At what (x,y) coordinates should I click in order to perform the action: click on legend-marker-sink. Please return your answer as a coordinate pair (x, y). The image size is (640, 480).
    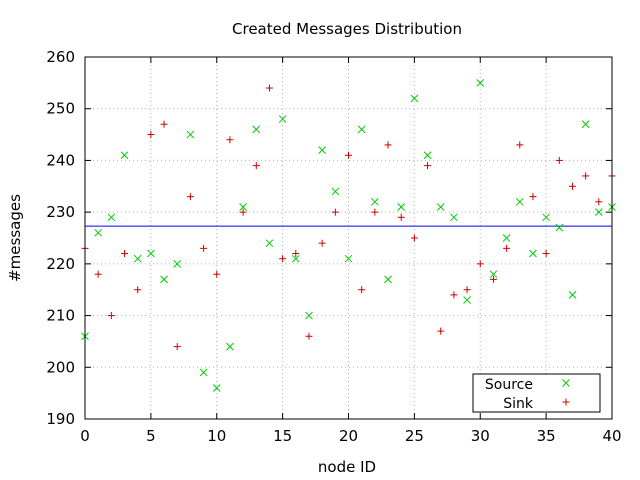
    Looking at the image, I should click on (566, 402).